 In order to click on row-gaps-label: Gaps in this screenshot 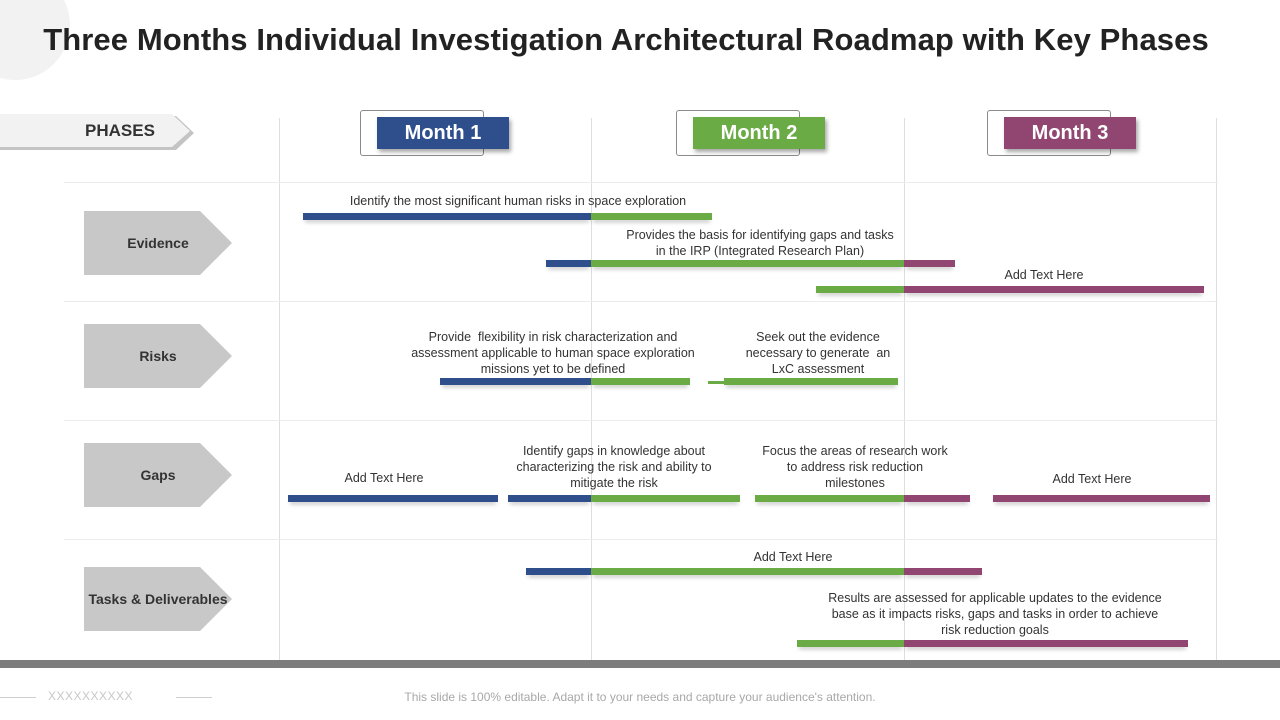, I will do `click(158, 474)`.